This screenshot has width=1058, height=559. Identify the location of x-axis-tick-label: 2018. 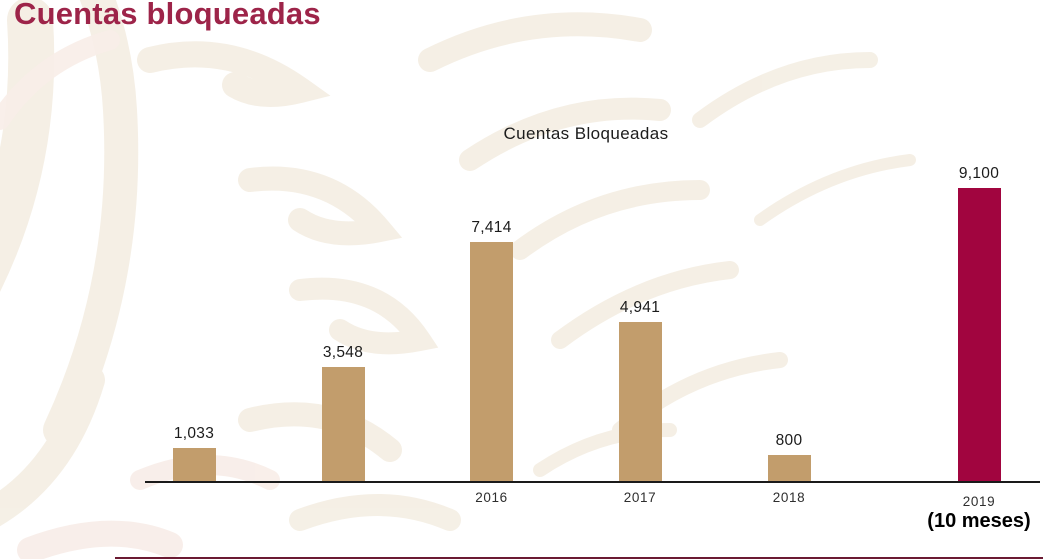
(789, 497).